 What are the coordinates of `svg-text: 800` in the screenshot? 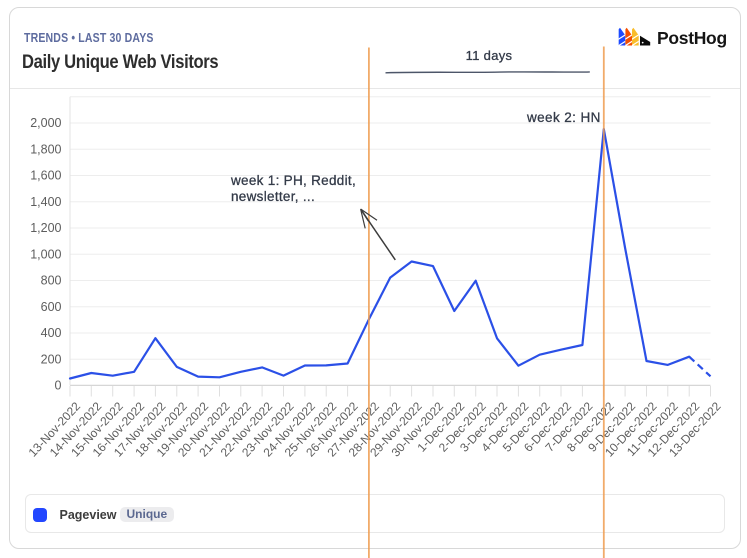 It's located at (51, 281).